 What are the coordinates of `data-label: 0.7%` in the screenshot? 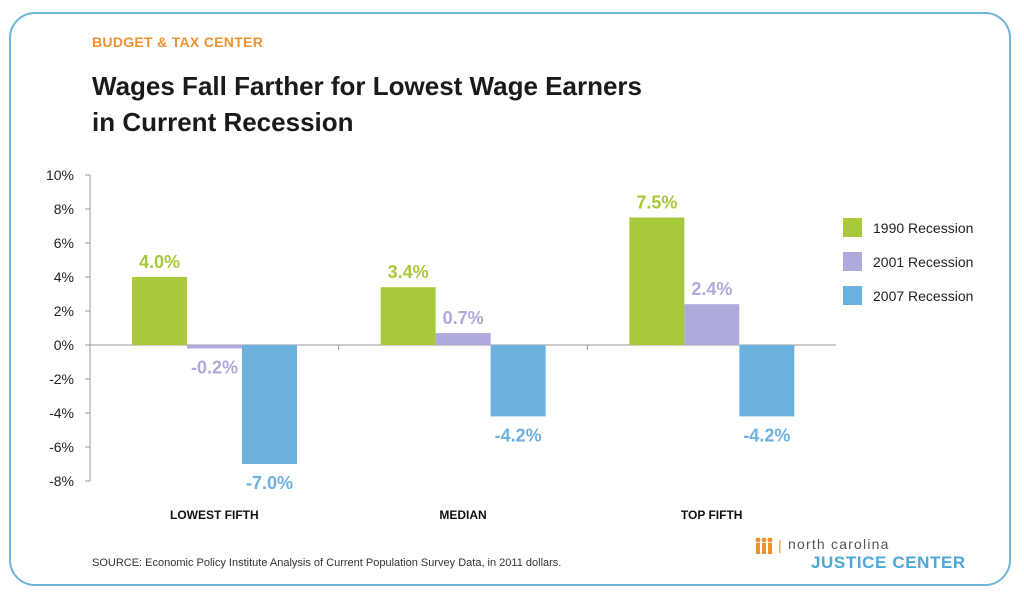 It's located at (463, 318).